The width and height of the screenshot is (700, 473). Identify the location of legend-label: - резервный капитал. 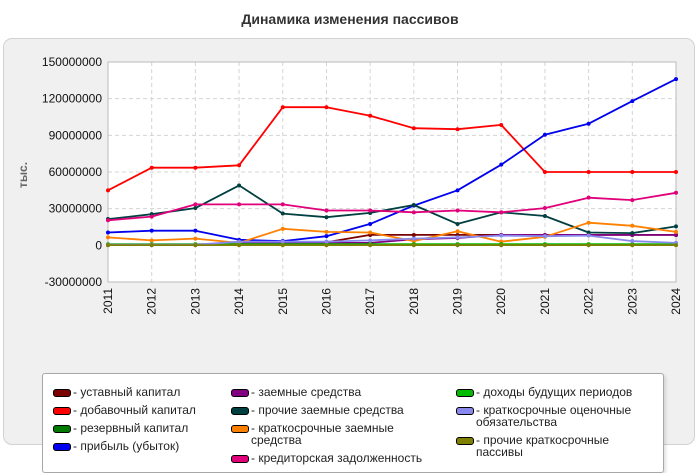
(131, 428).